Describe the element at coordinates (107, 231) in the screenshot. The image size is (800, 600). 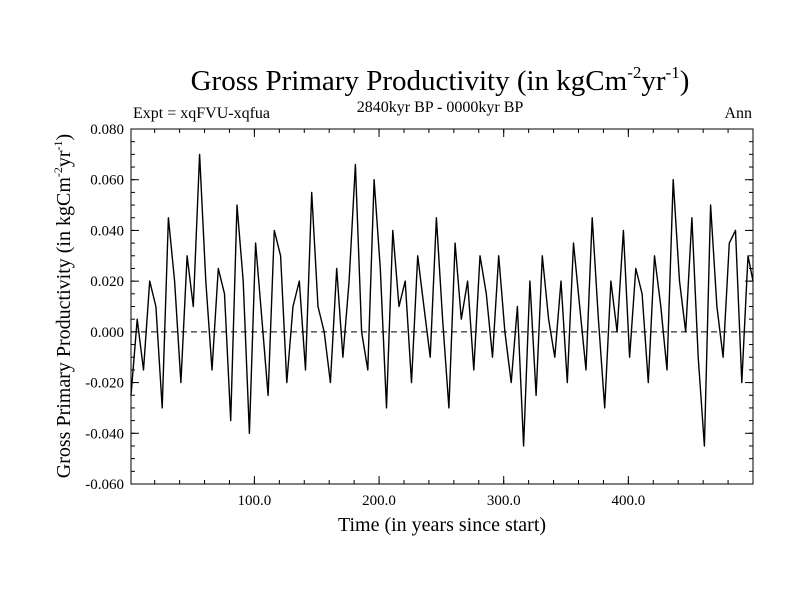
I see `y-tick-label: 0.040` at that location.